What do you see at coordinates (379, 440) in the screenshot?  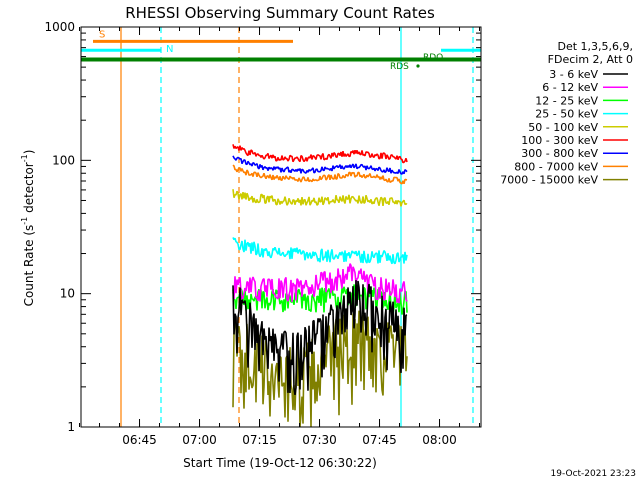 I see `x-tick-label-4: 07:45` at bounding box center [379, 440].